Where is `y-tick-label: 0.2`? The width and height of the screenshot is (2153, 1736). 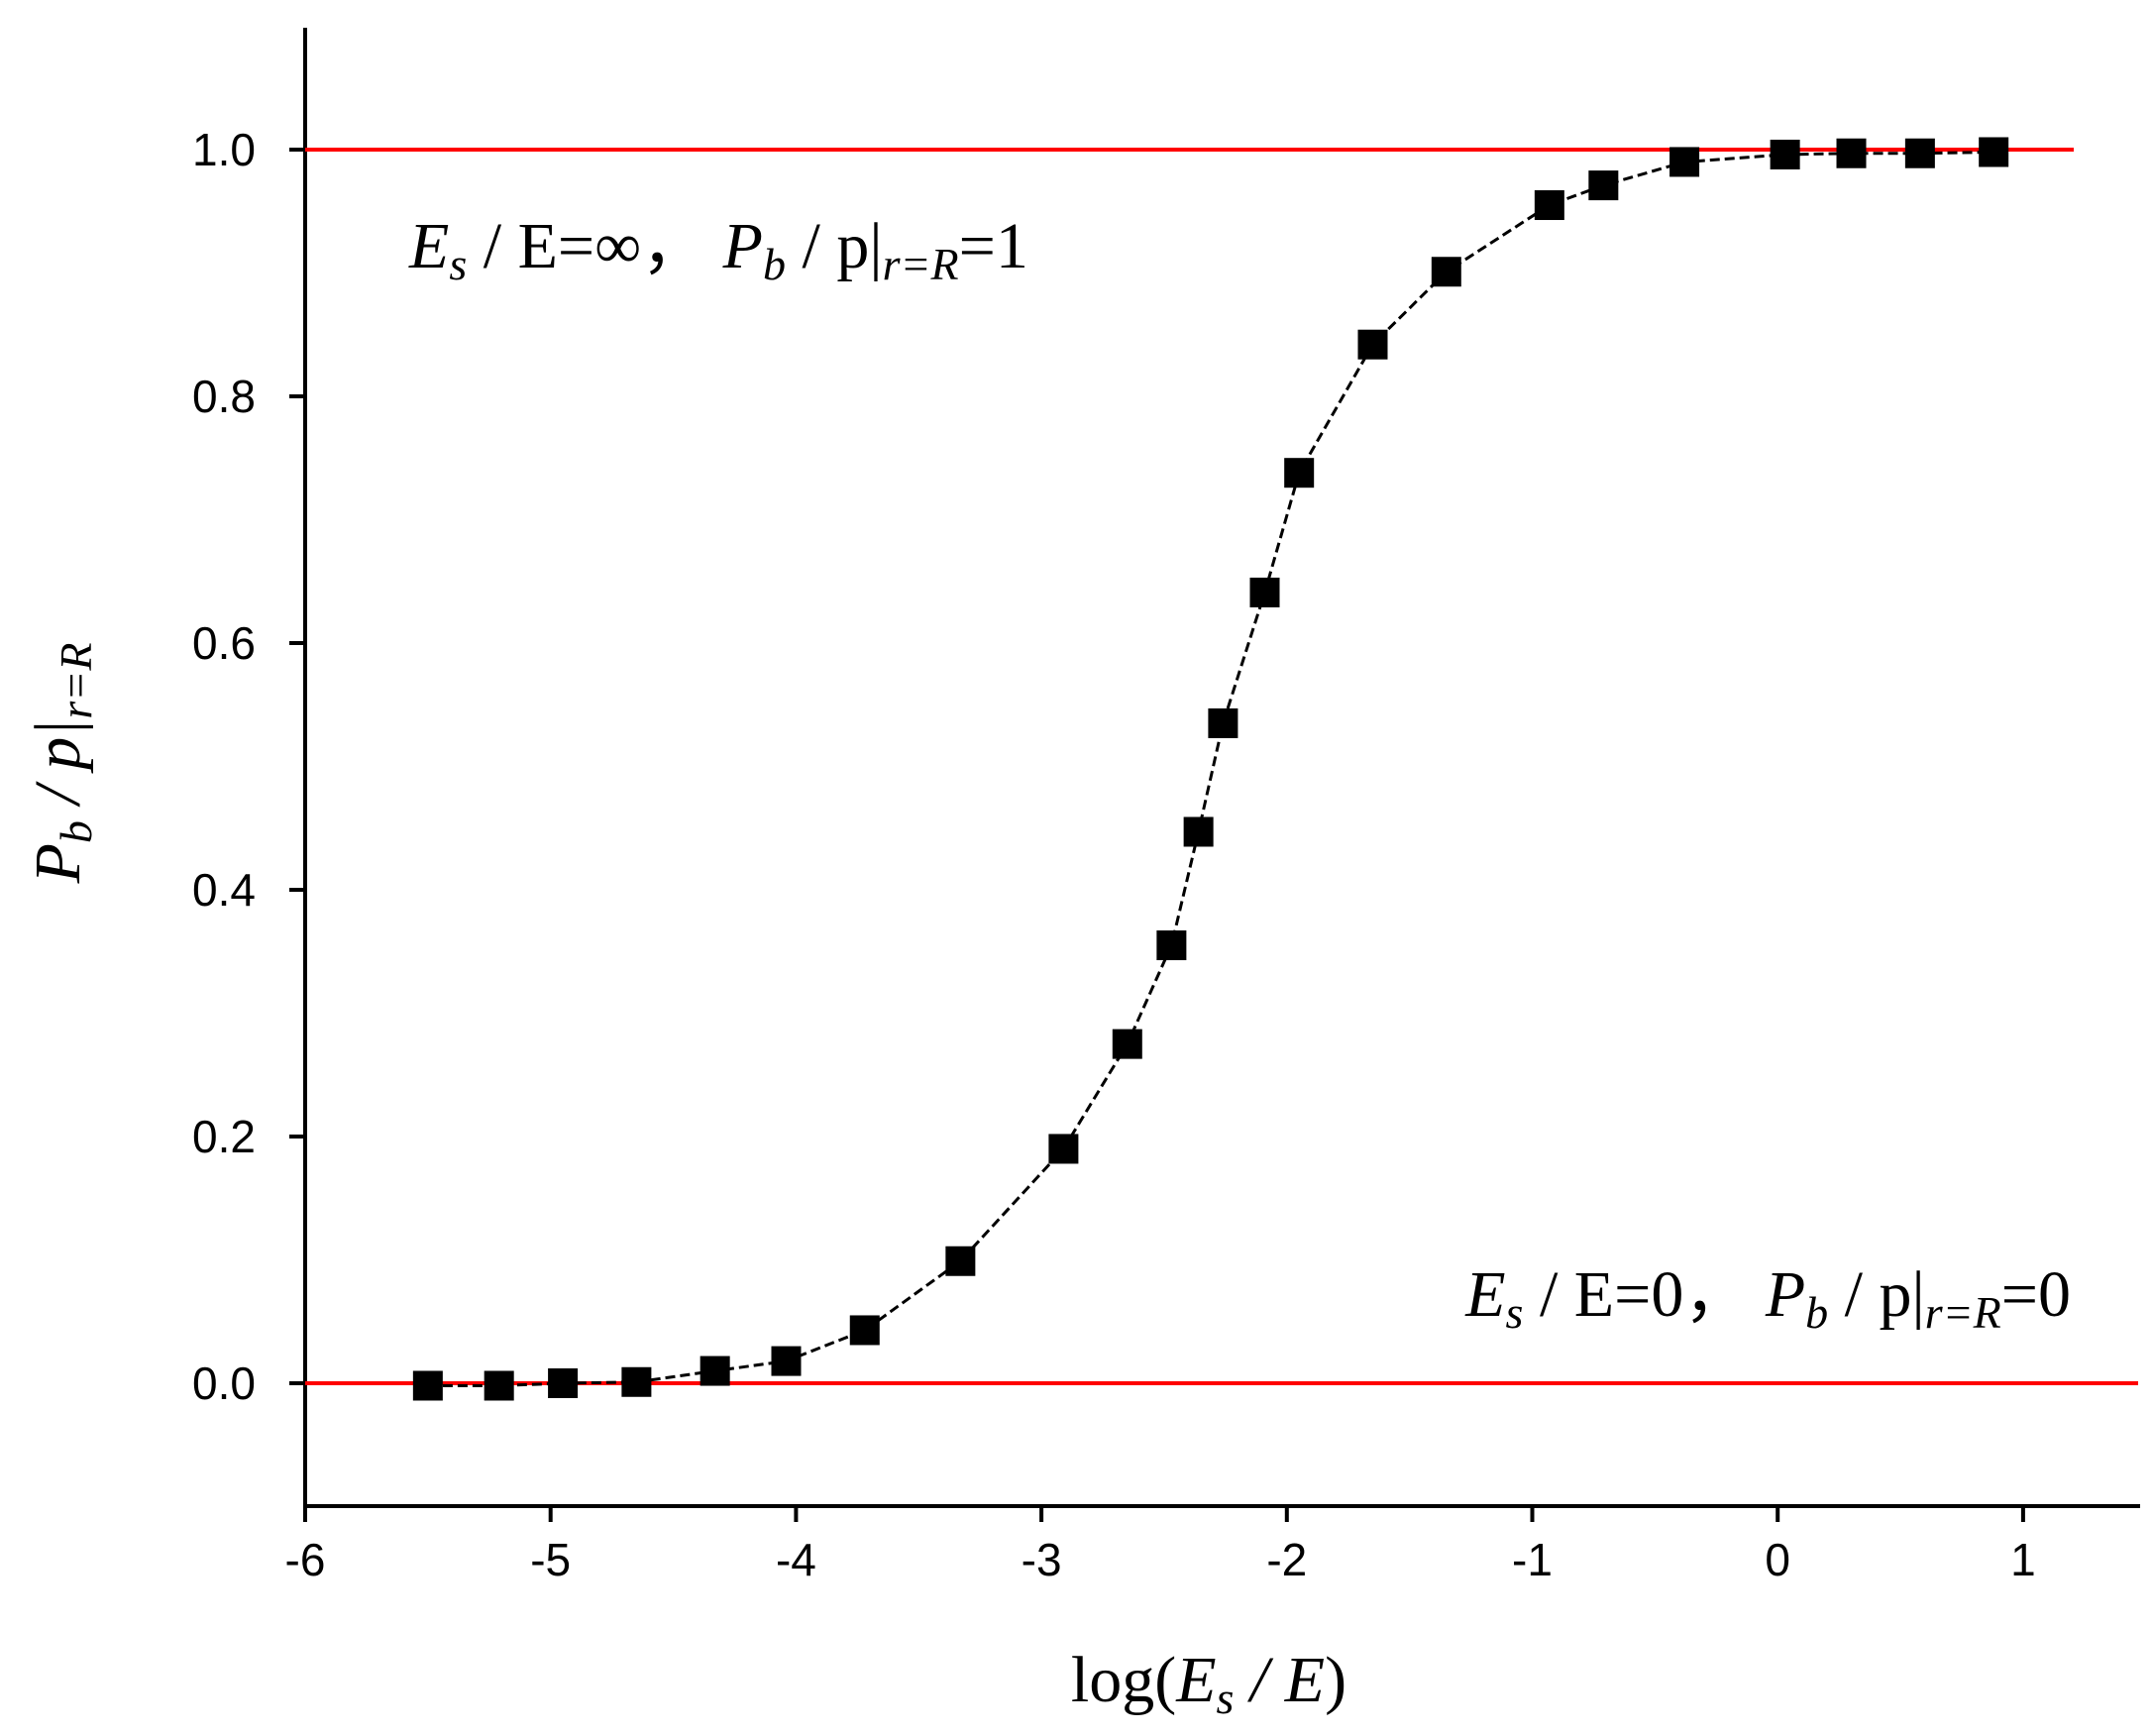 y-tick-label: 0.2 is located at coordinates (224, 1136).